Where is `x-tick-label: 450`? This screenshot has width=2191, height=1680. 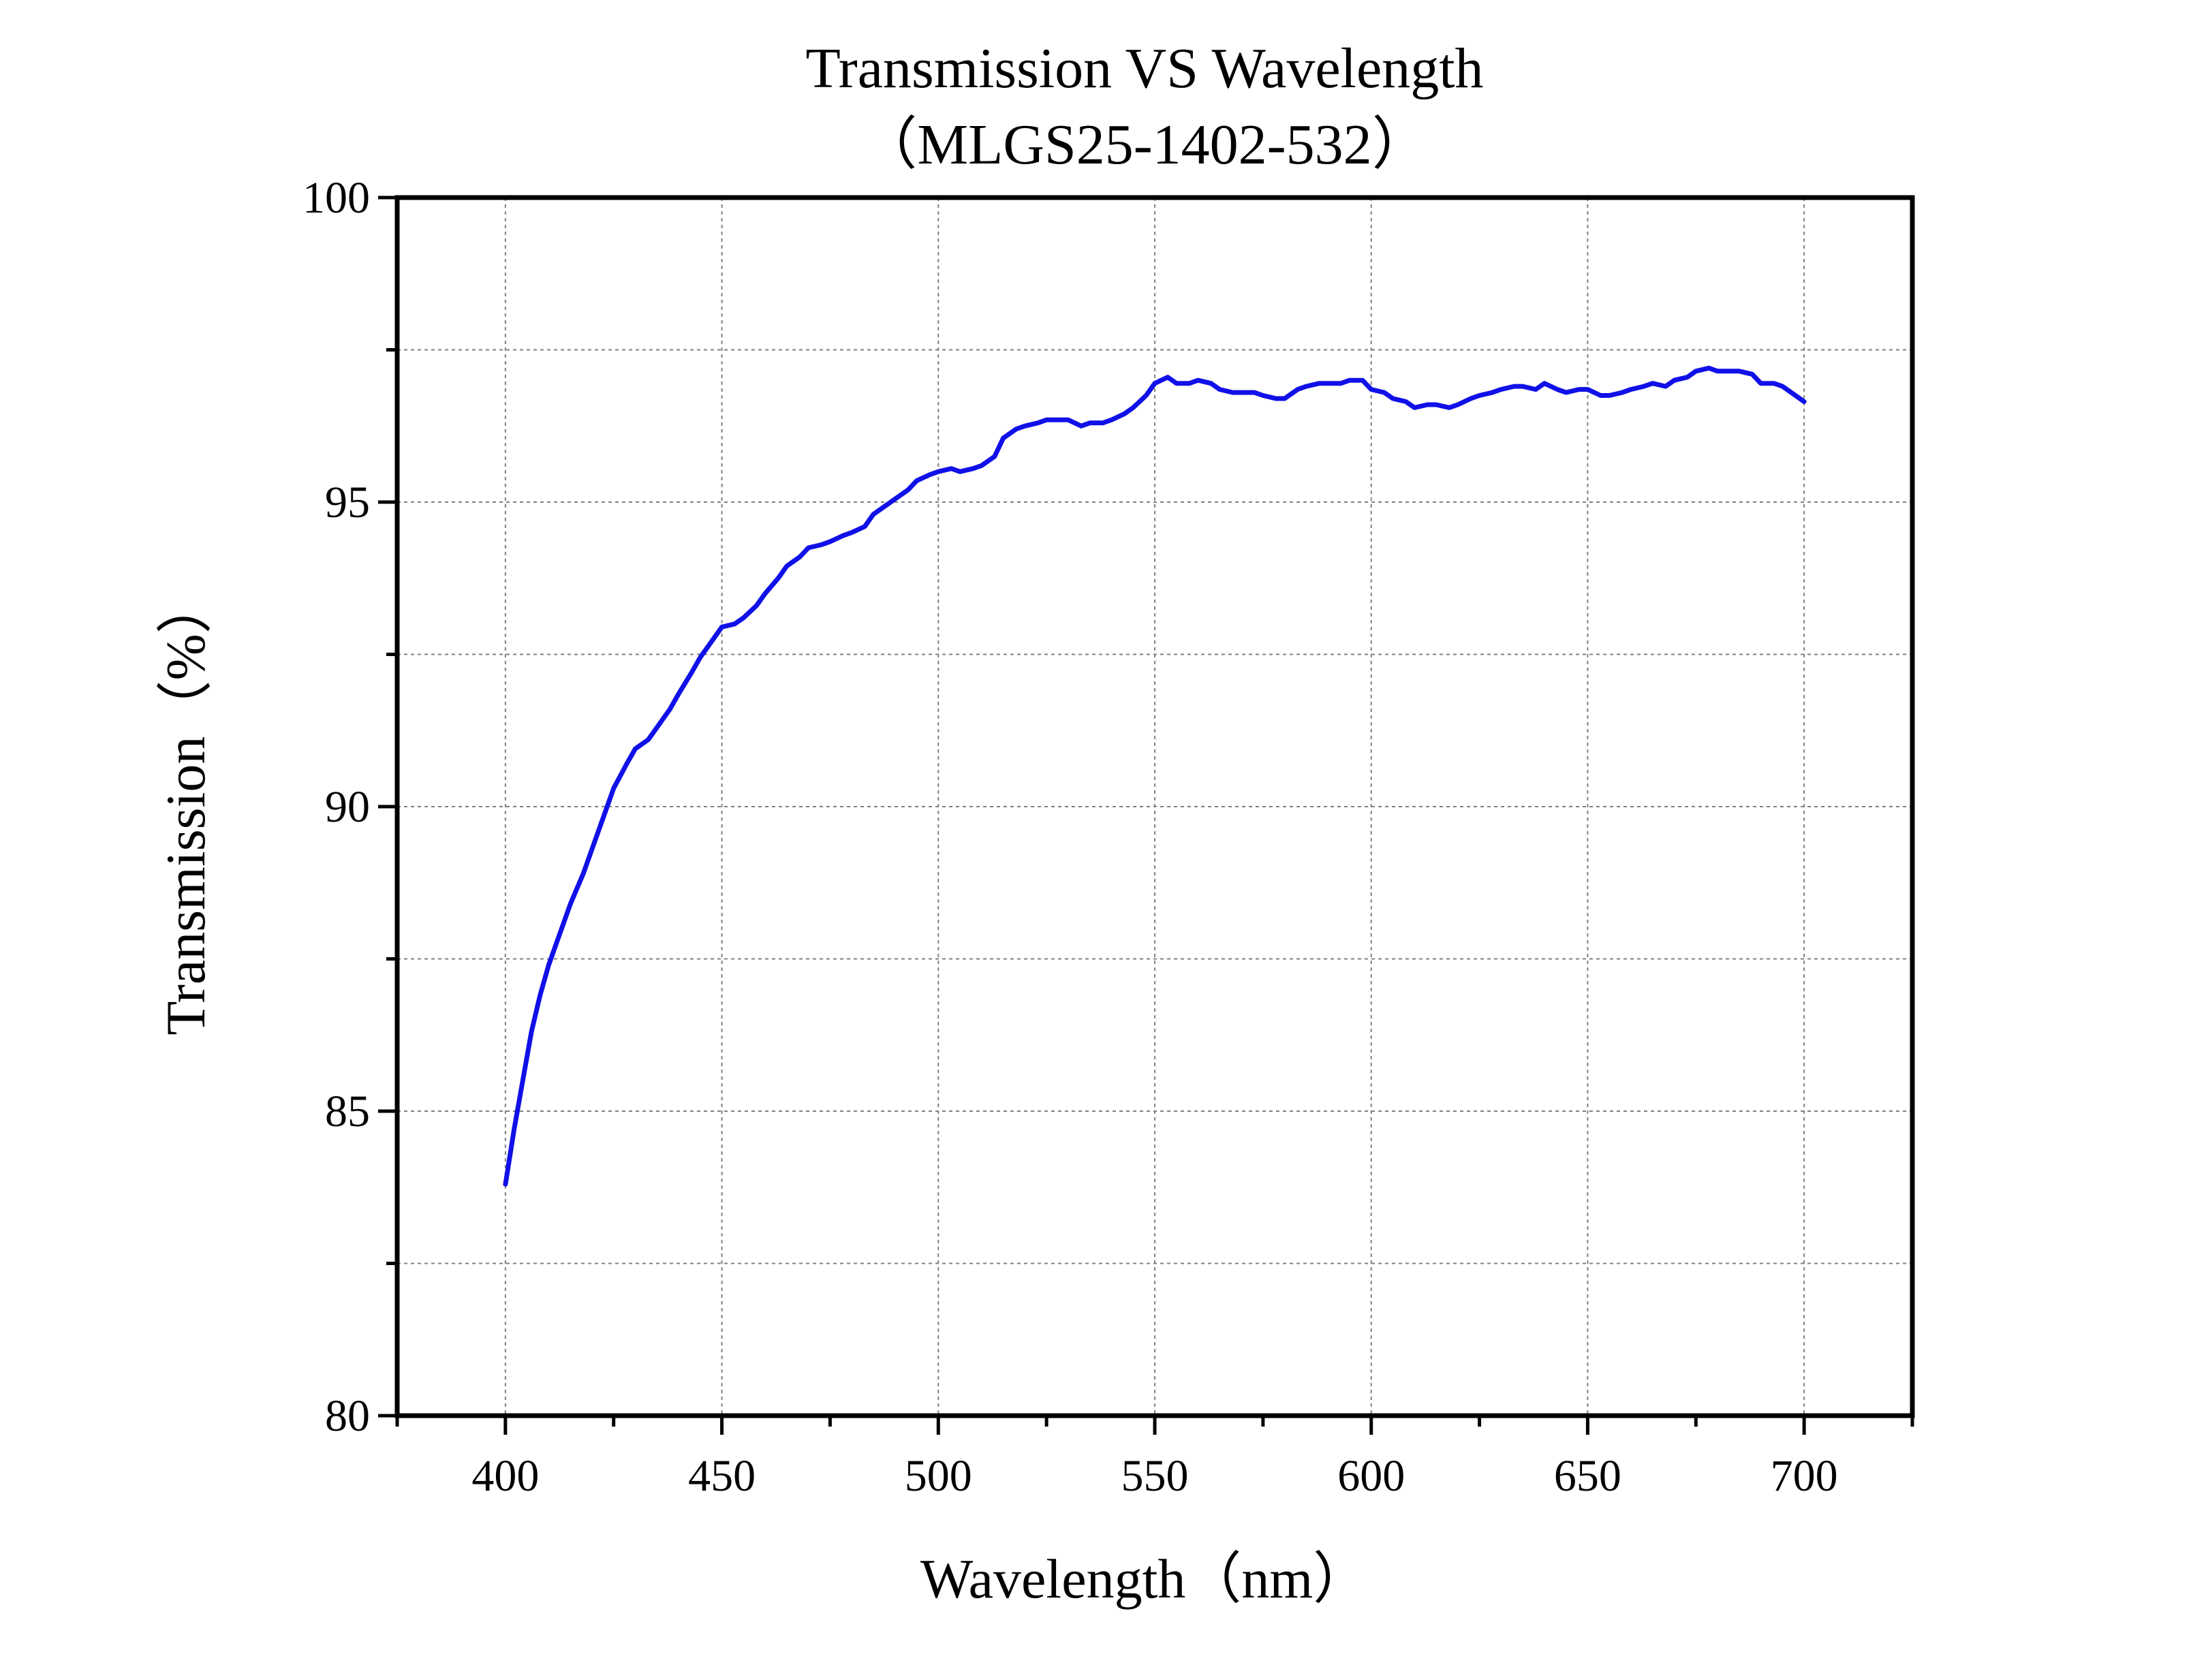 x-tick-label: 450 is located at coordinates (722, 1476).